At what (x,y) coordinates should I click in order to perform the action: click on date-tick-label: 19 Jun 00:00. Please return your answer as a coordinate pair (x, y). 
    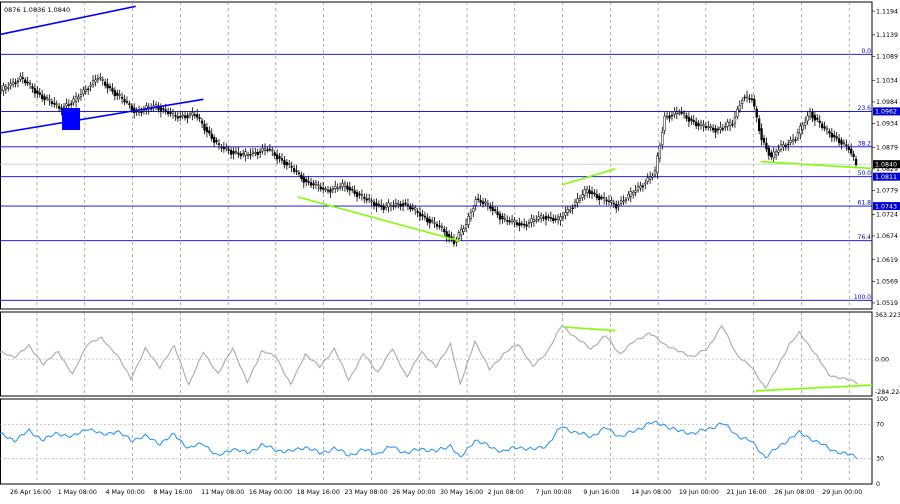
    Looking at the image, I should click on (699, 492).